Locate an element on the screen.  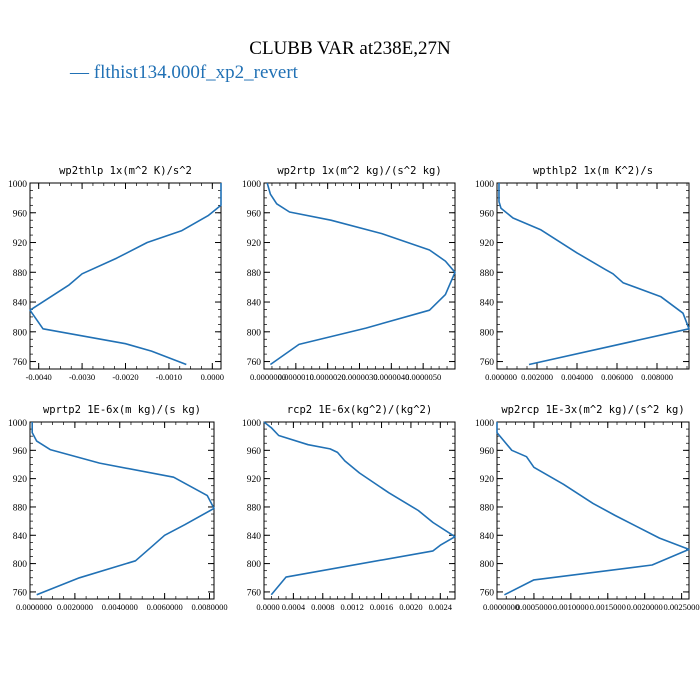
x-tick-label: 0.0024 is located at coordinates (441, 607).